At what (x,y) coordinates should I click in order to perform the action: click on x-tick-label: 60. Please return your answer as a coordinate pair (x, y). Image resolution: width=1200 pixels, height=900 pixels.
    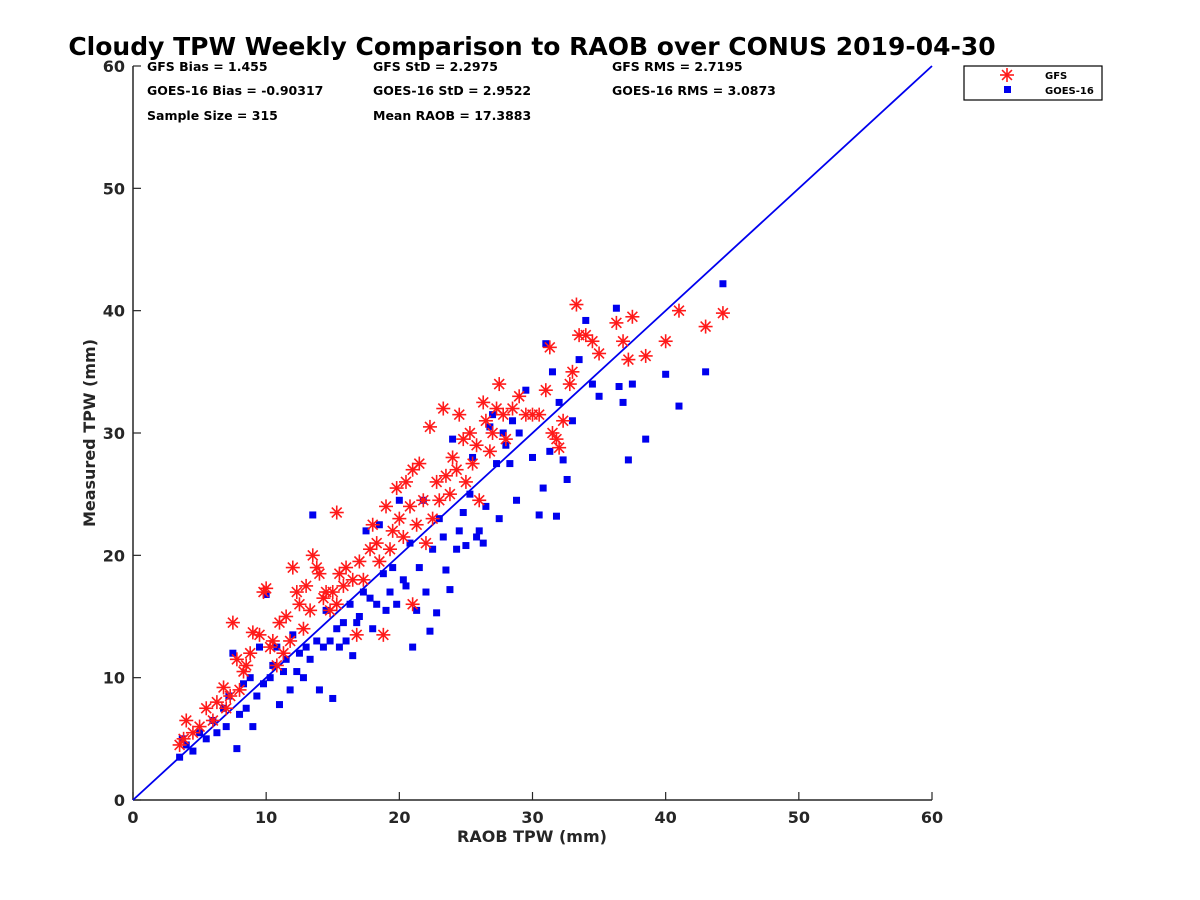
    Looking at the image, I should click on (932, 817).